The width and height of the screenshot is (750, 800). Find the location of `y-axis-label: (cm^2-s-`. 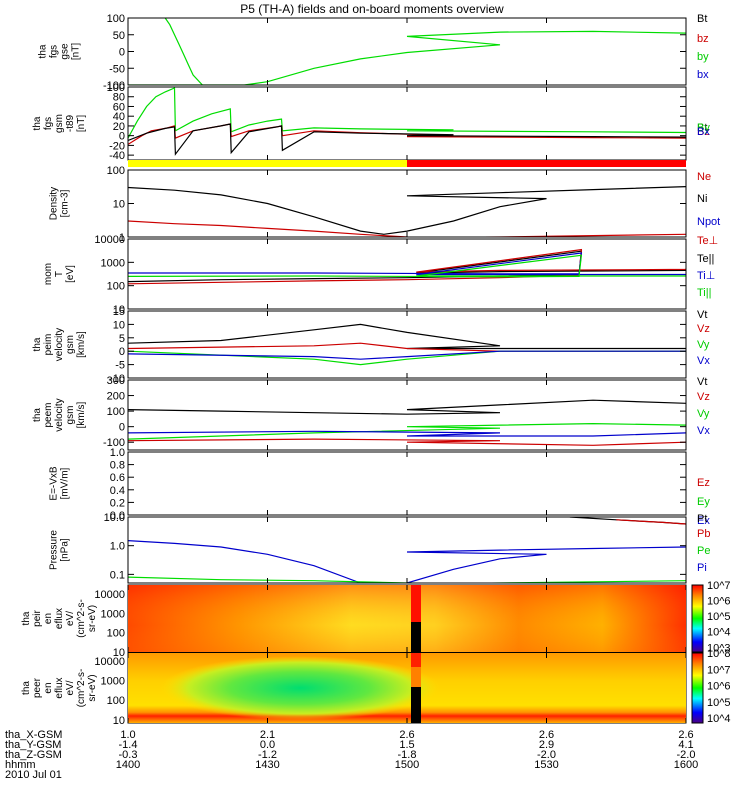

y-axis-label: (cm^2-s- is located at coordinates (81, 688).